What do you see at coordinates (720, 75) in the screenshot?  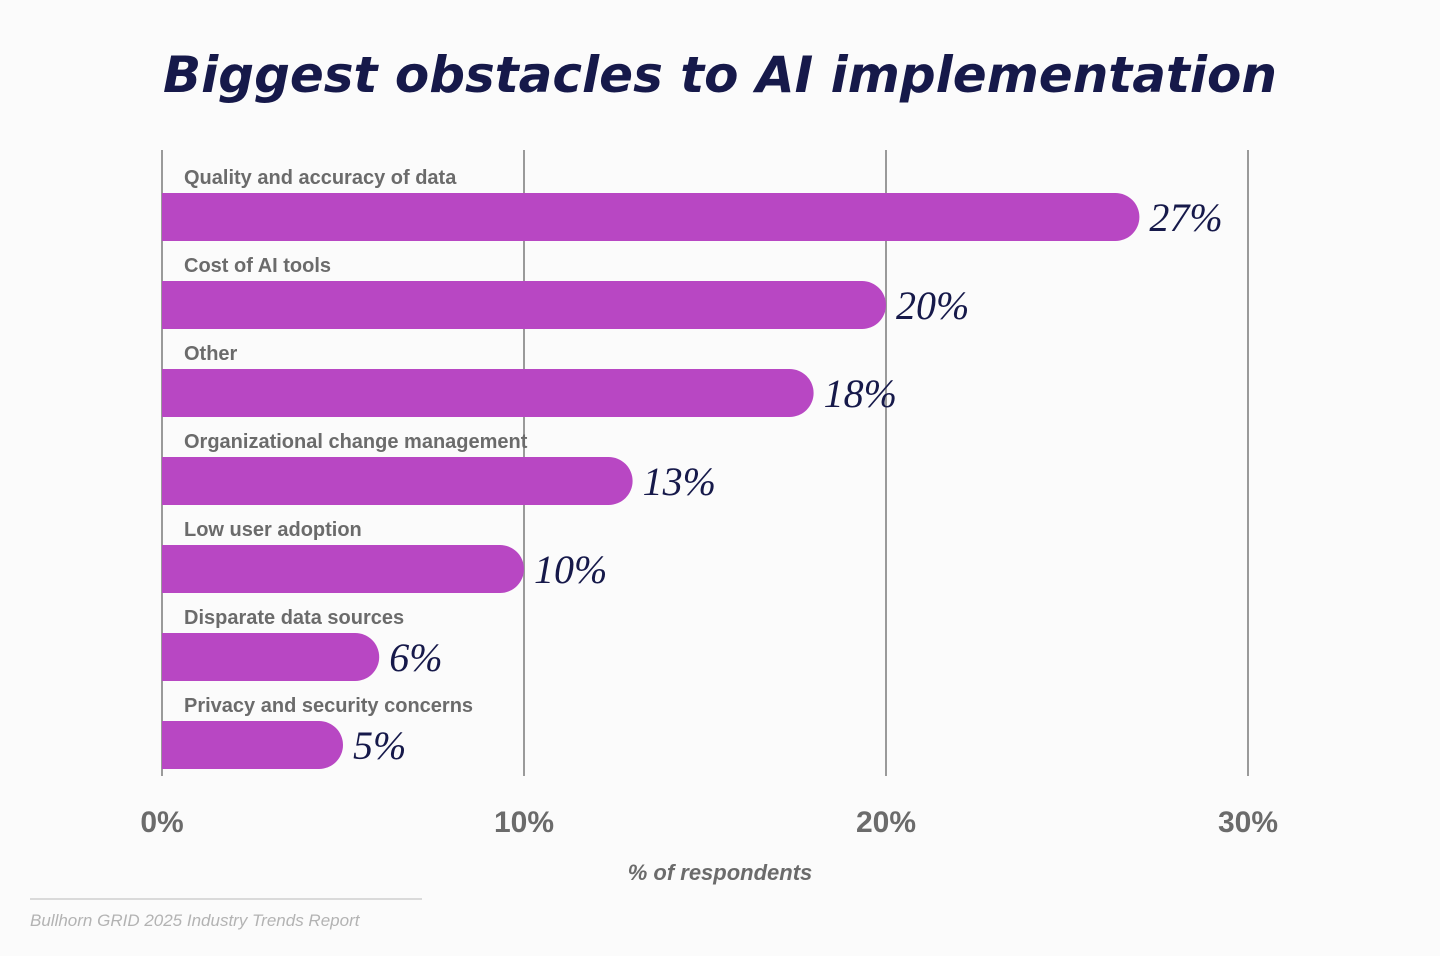 I see `chart-title: Biggest obstacles to AI implementation` at bounding box center [720, 75].